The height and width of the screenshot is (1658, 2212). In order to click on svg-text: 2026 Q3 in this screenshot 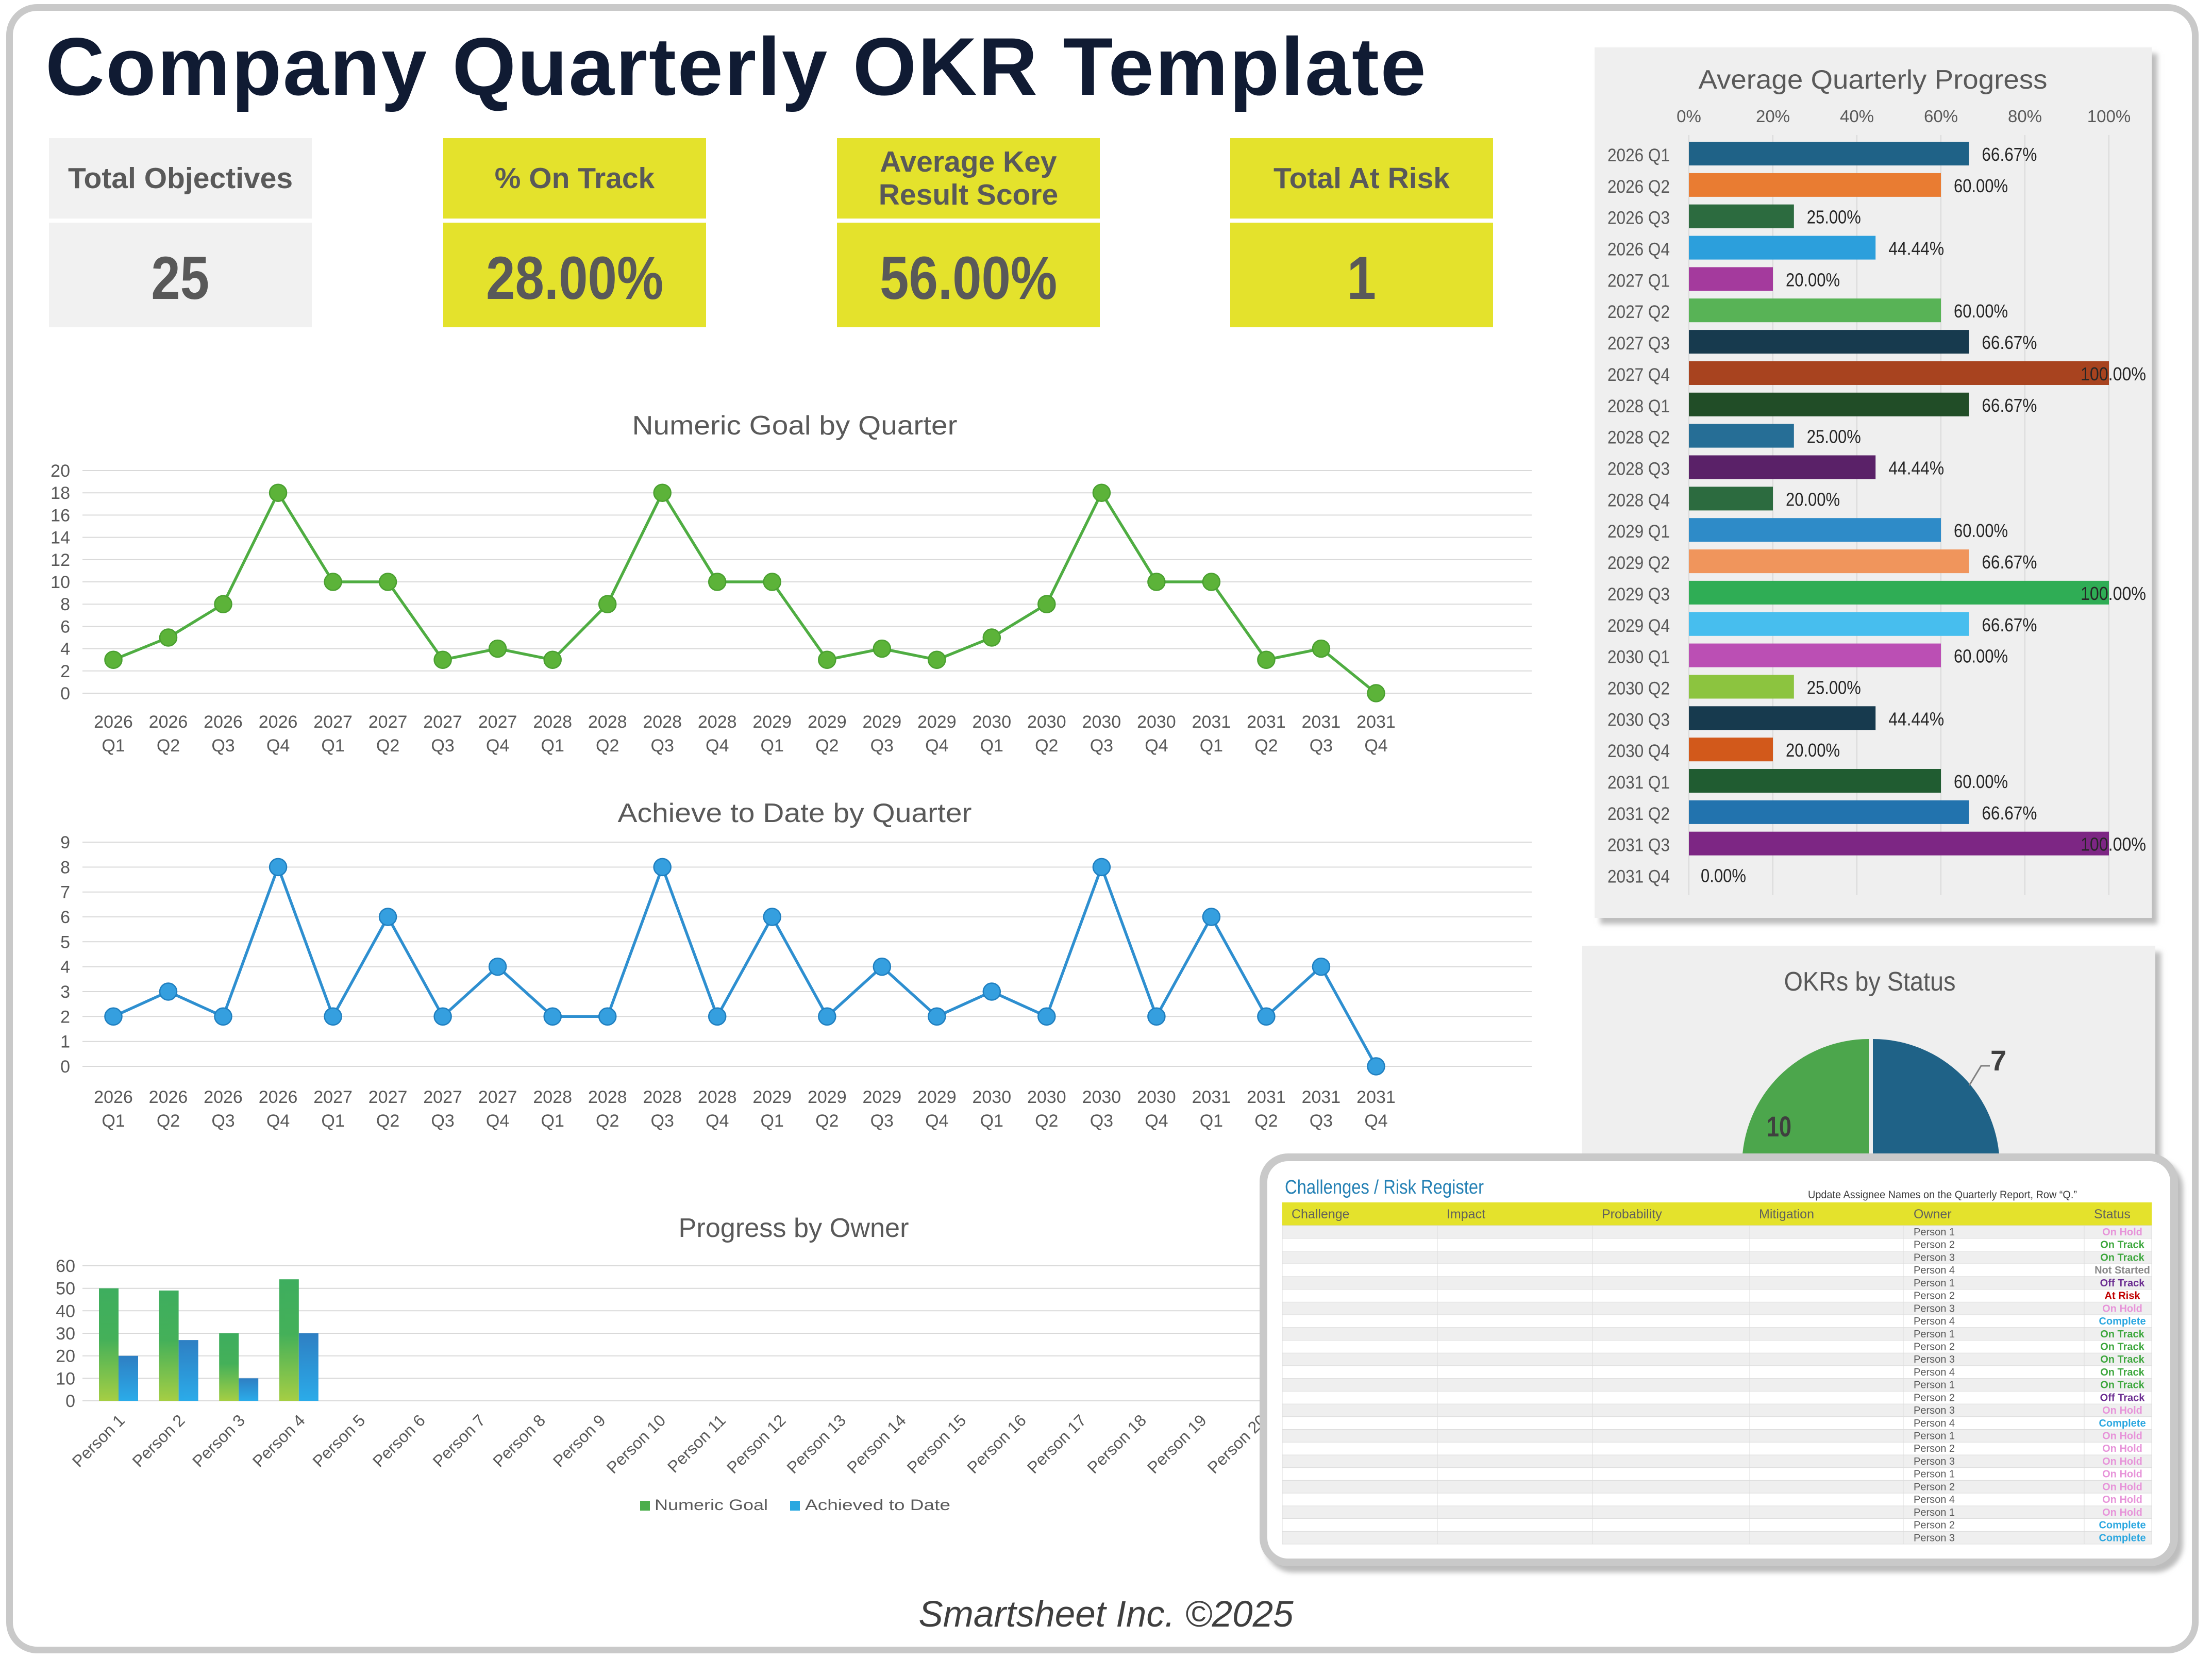, I will do `click(1638, 218)`.